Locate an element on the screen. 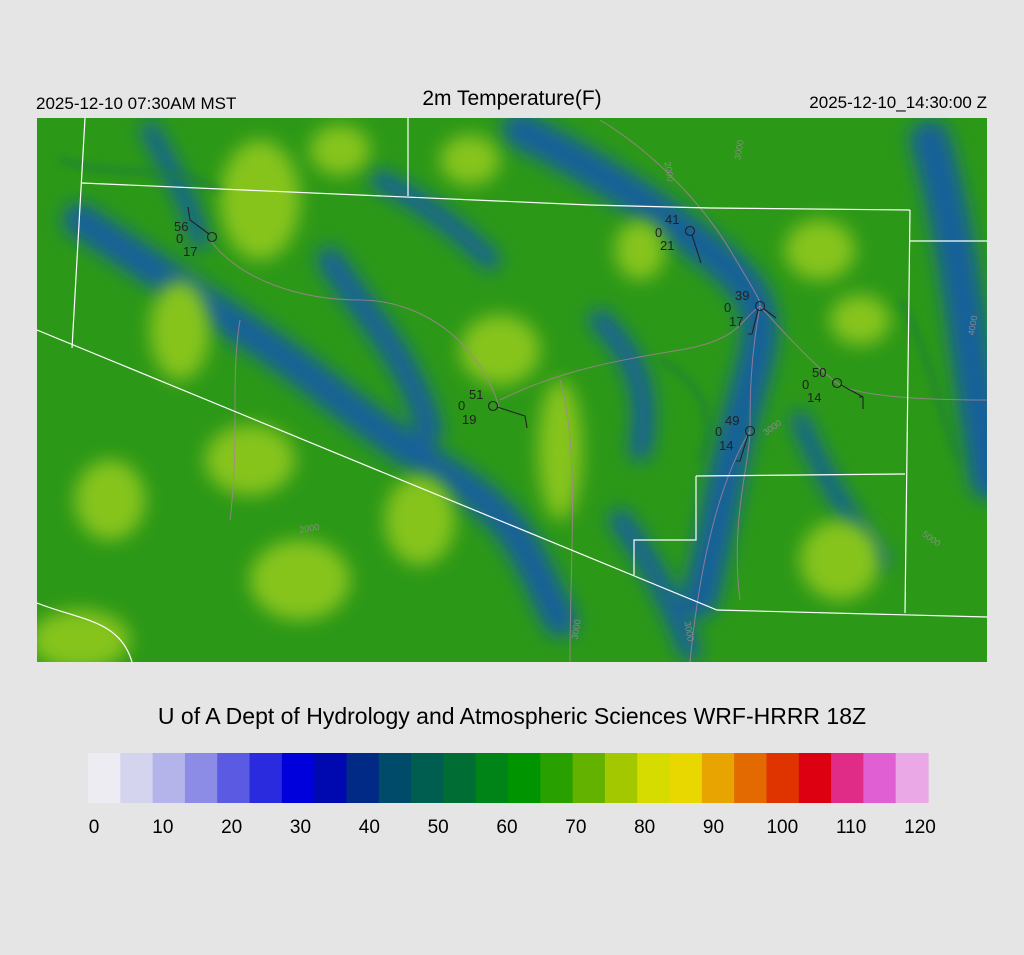 Image resolution: width=1024 pixels, height=955 pixels. station-dewpoint: 19 is located at coordinates (469, 419).